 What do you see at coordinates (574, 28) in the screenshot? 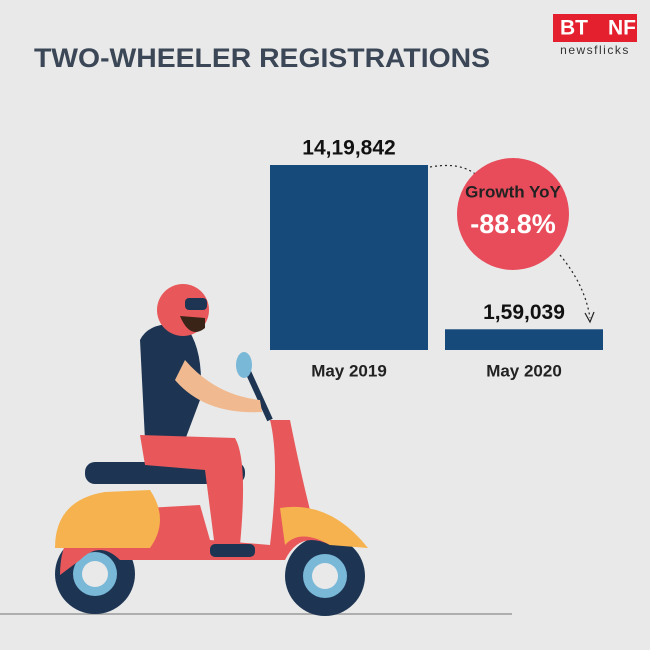
I see `logo-left: BT` at bounding box center [574, 28].